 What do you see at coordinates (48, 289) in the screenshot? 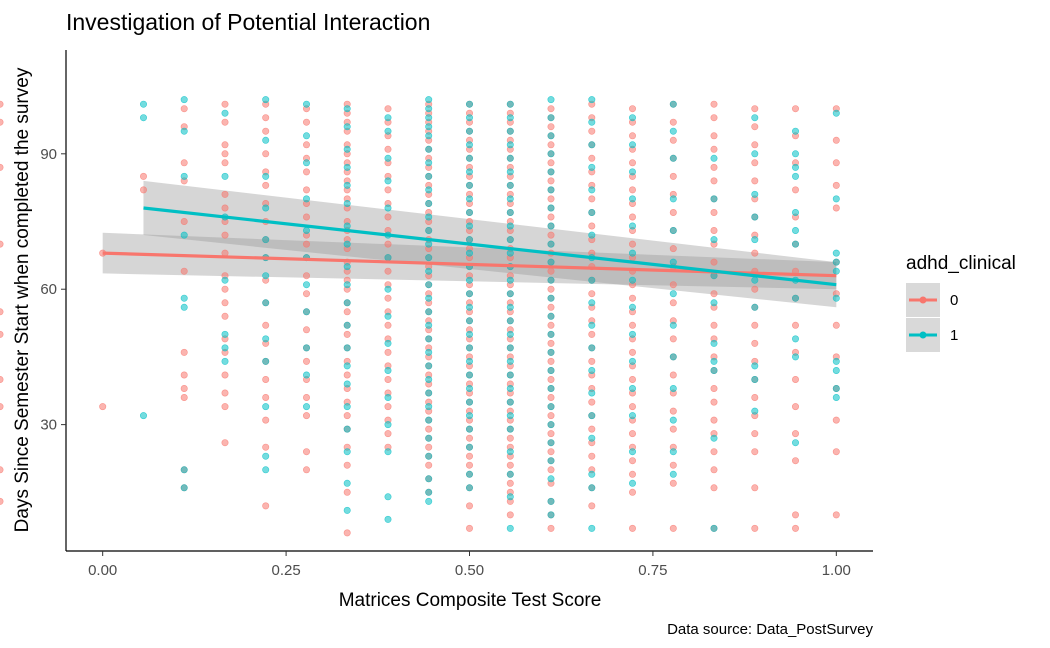
I see `y-tick-label: 60` at bounding box center [48, 289].